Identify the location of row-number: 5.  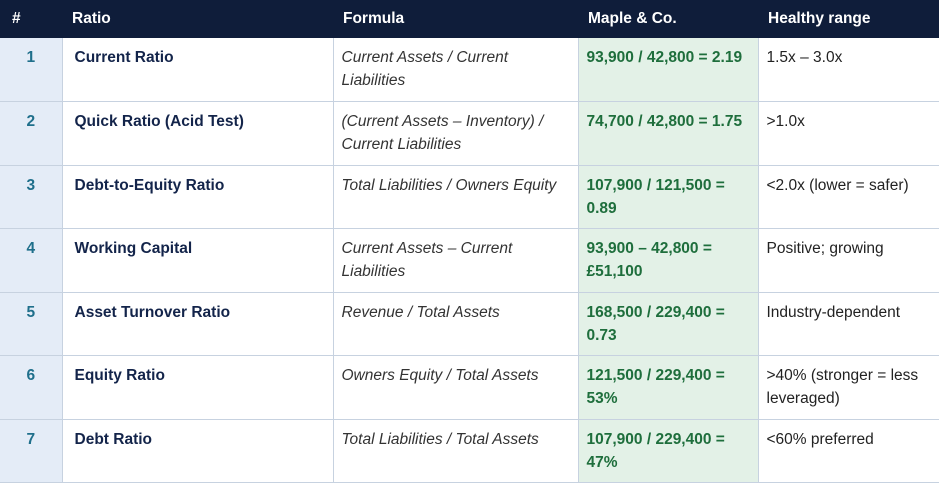
(31, 324).